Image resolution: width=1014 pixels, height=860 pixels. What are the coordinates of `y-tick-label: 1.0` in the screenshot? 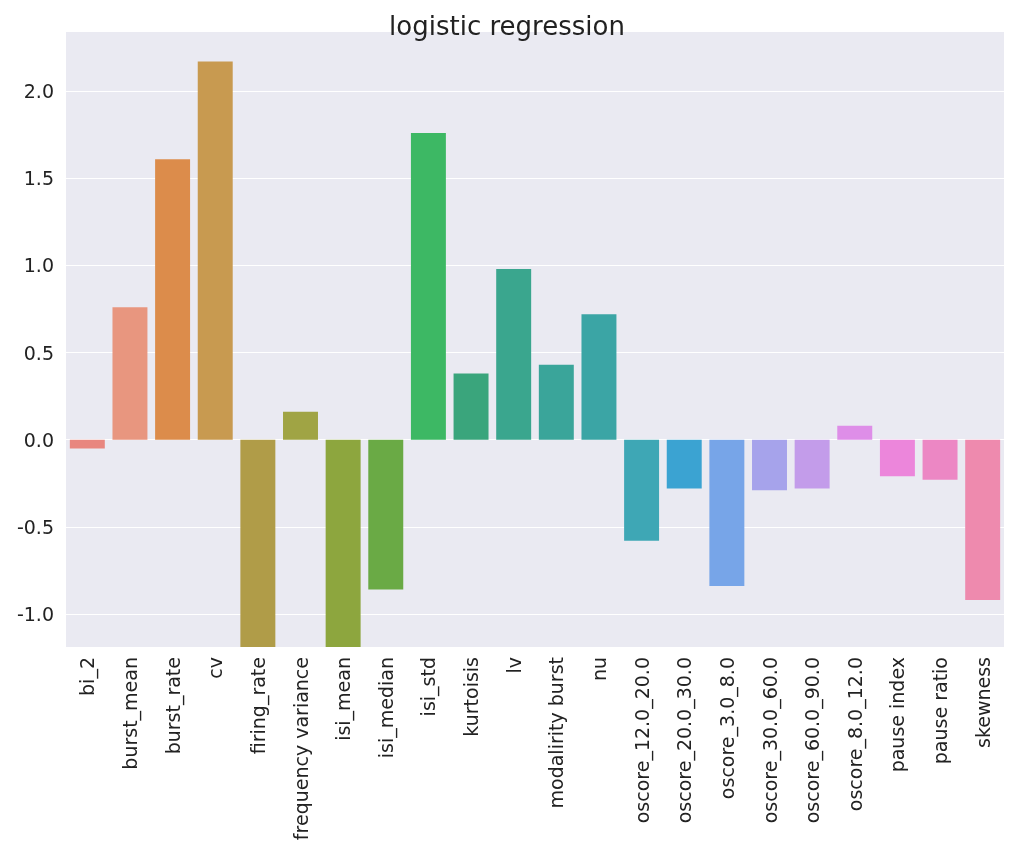 It's located at (38, 265).